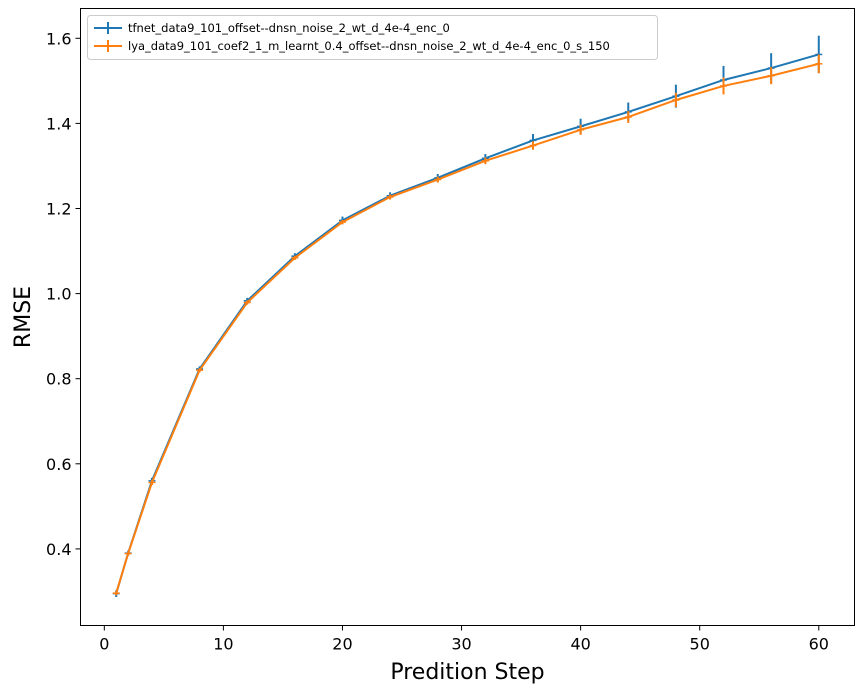 This screenshot has width=865, height=694. What do you see at coordinates (700, 644) in the screenshot?
I see `x-tick-label: 50` at bounding box center [700, 644].